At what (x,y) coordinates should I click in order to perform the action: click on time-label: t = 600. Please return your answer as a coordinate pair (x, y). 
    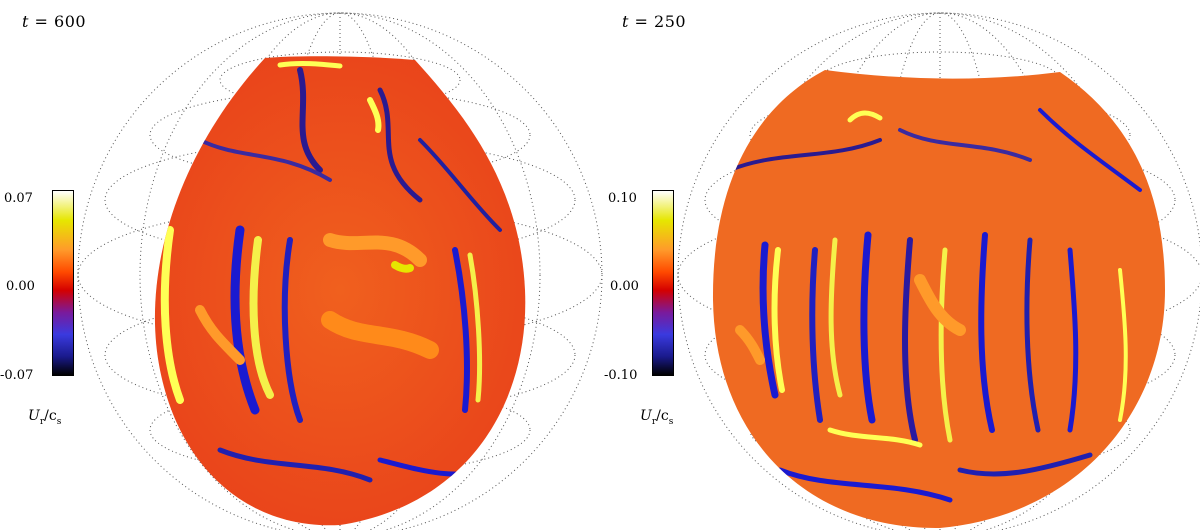
    Looking at the image, I should click on (54, 21).